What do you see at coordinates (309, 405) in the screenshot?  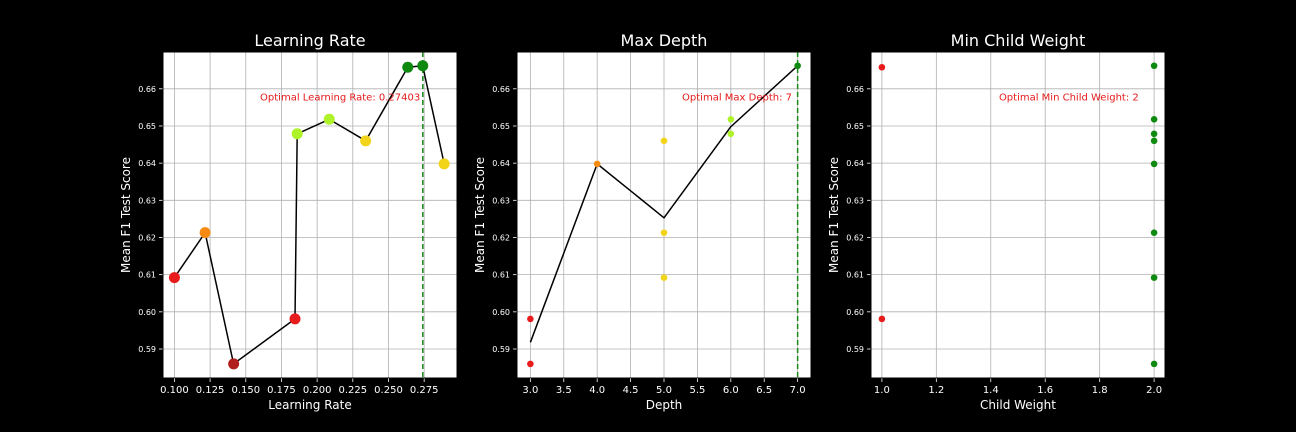 I see `x-axis-label: Learning Rate` at bounding box center [309, 405].